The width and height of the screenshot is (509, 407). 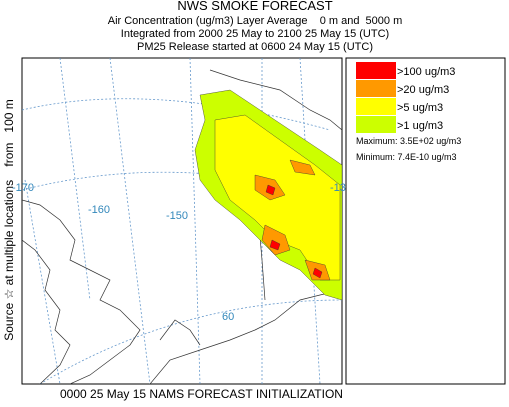 I want to click on legend-minimum: Minimum: 7.4E-10 ug/m3, so click(x=406, y=157).